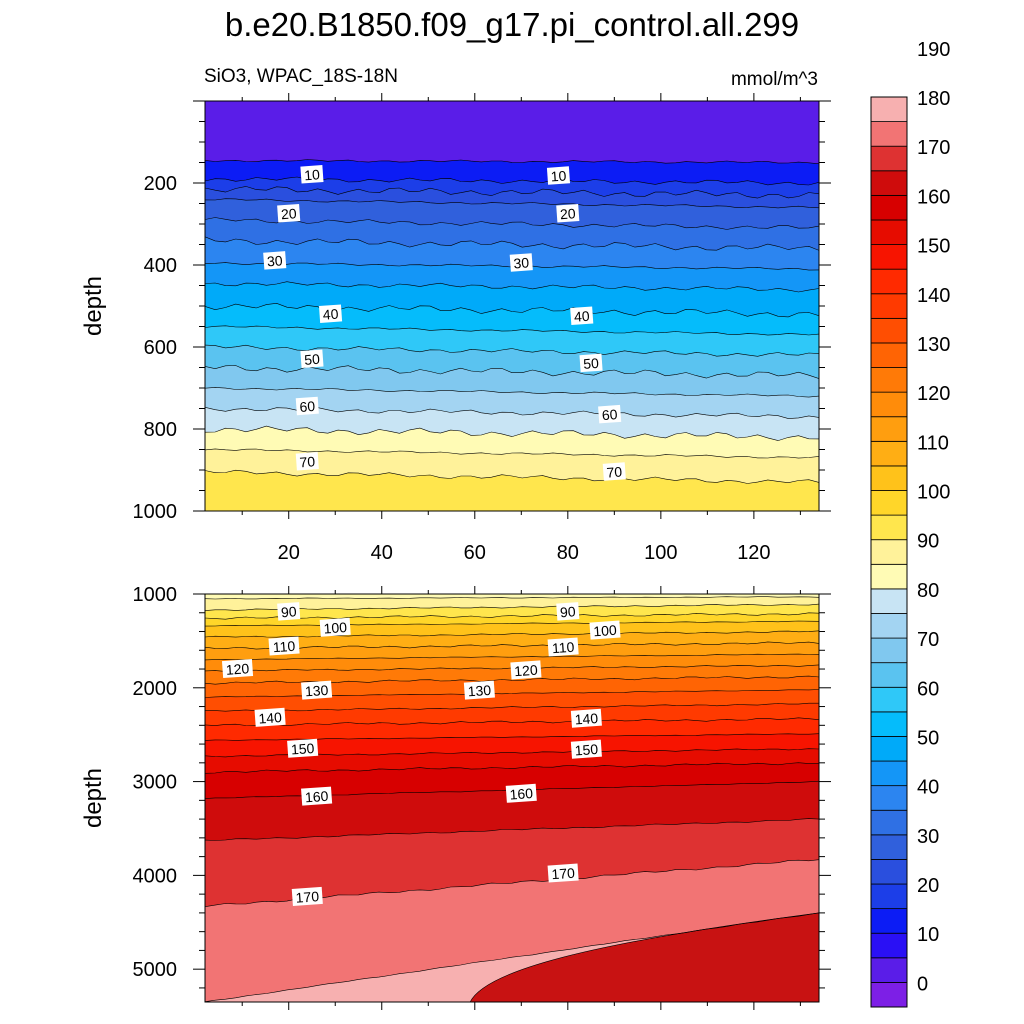  I want to click on colorbar-label: 40, so click(928, 788).